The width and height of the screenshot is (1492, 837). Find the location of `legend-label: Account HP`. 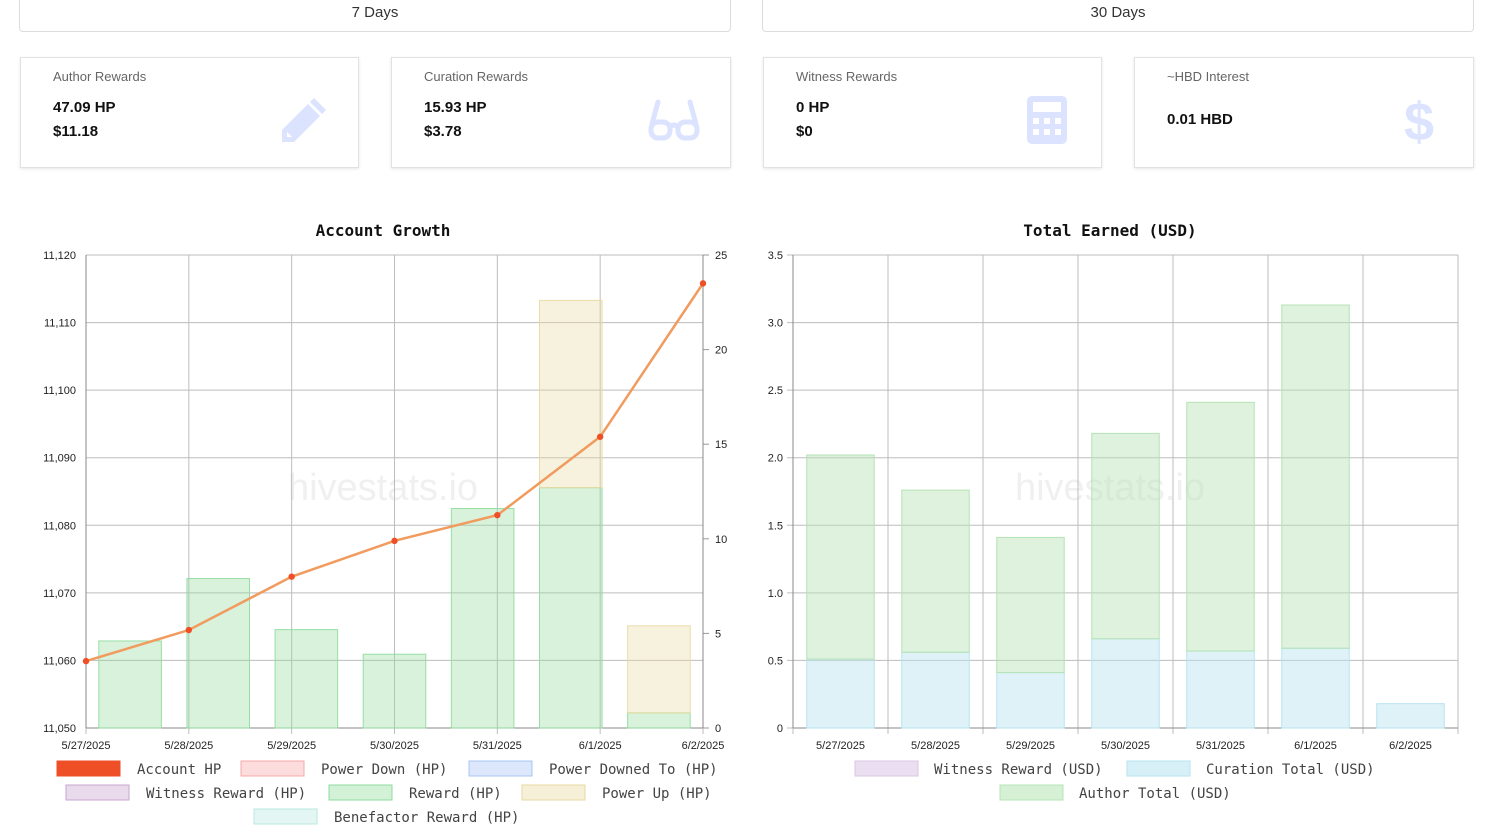

legend-label: Account HP is located at coordinates (179, 770).